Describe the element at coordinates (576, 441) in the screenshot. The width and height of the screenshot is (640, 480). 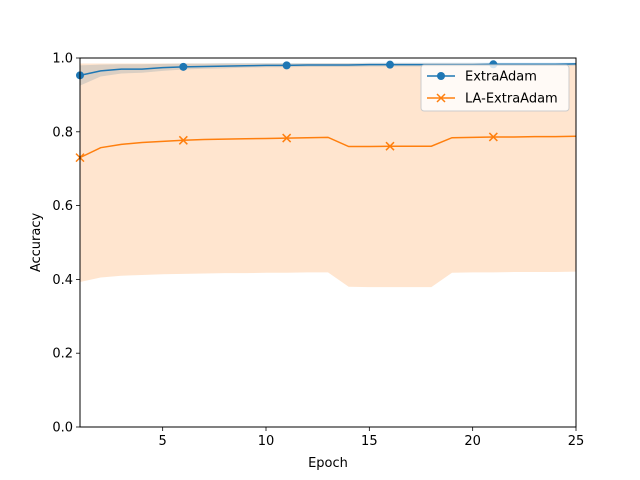
I see `x-tick-label: 25` at that location.